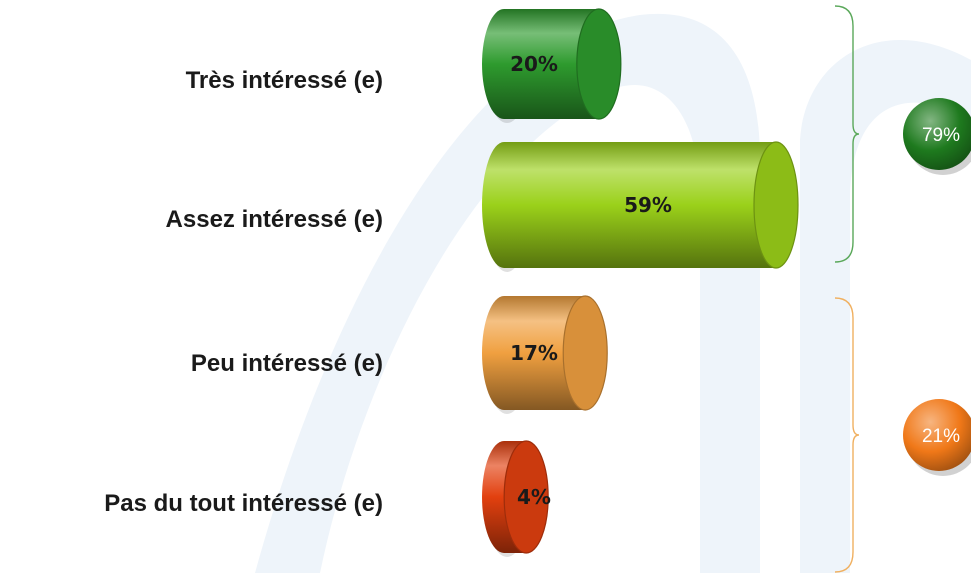 The height and width of the screenshot is (573, 971). Describe the element at coordinates (286, 363) in the screenshot. I see `category-label-peu-interesse: Peu intéressé (e)` at that location.